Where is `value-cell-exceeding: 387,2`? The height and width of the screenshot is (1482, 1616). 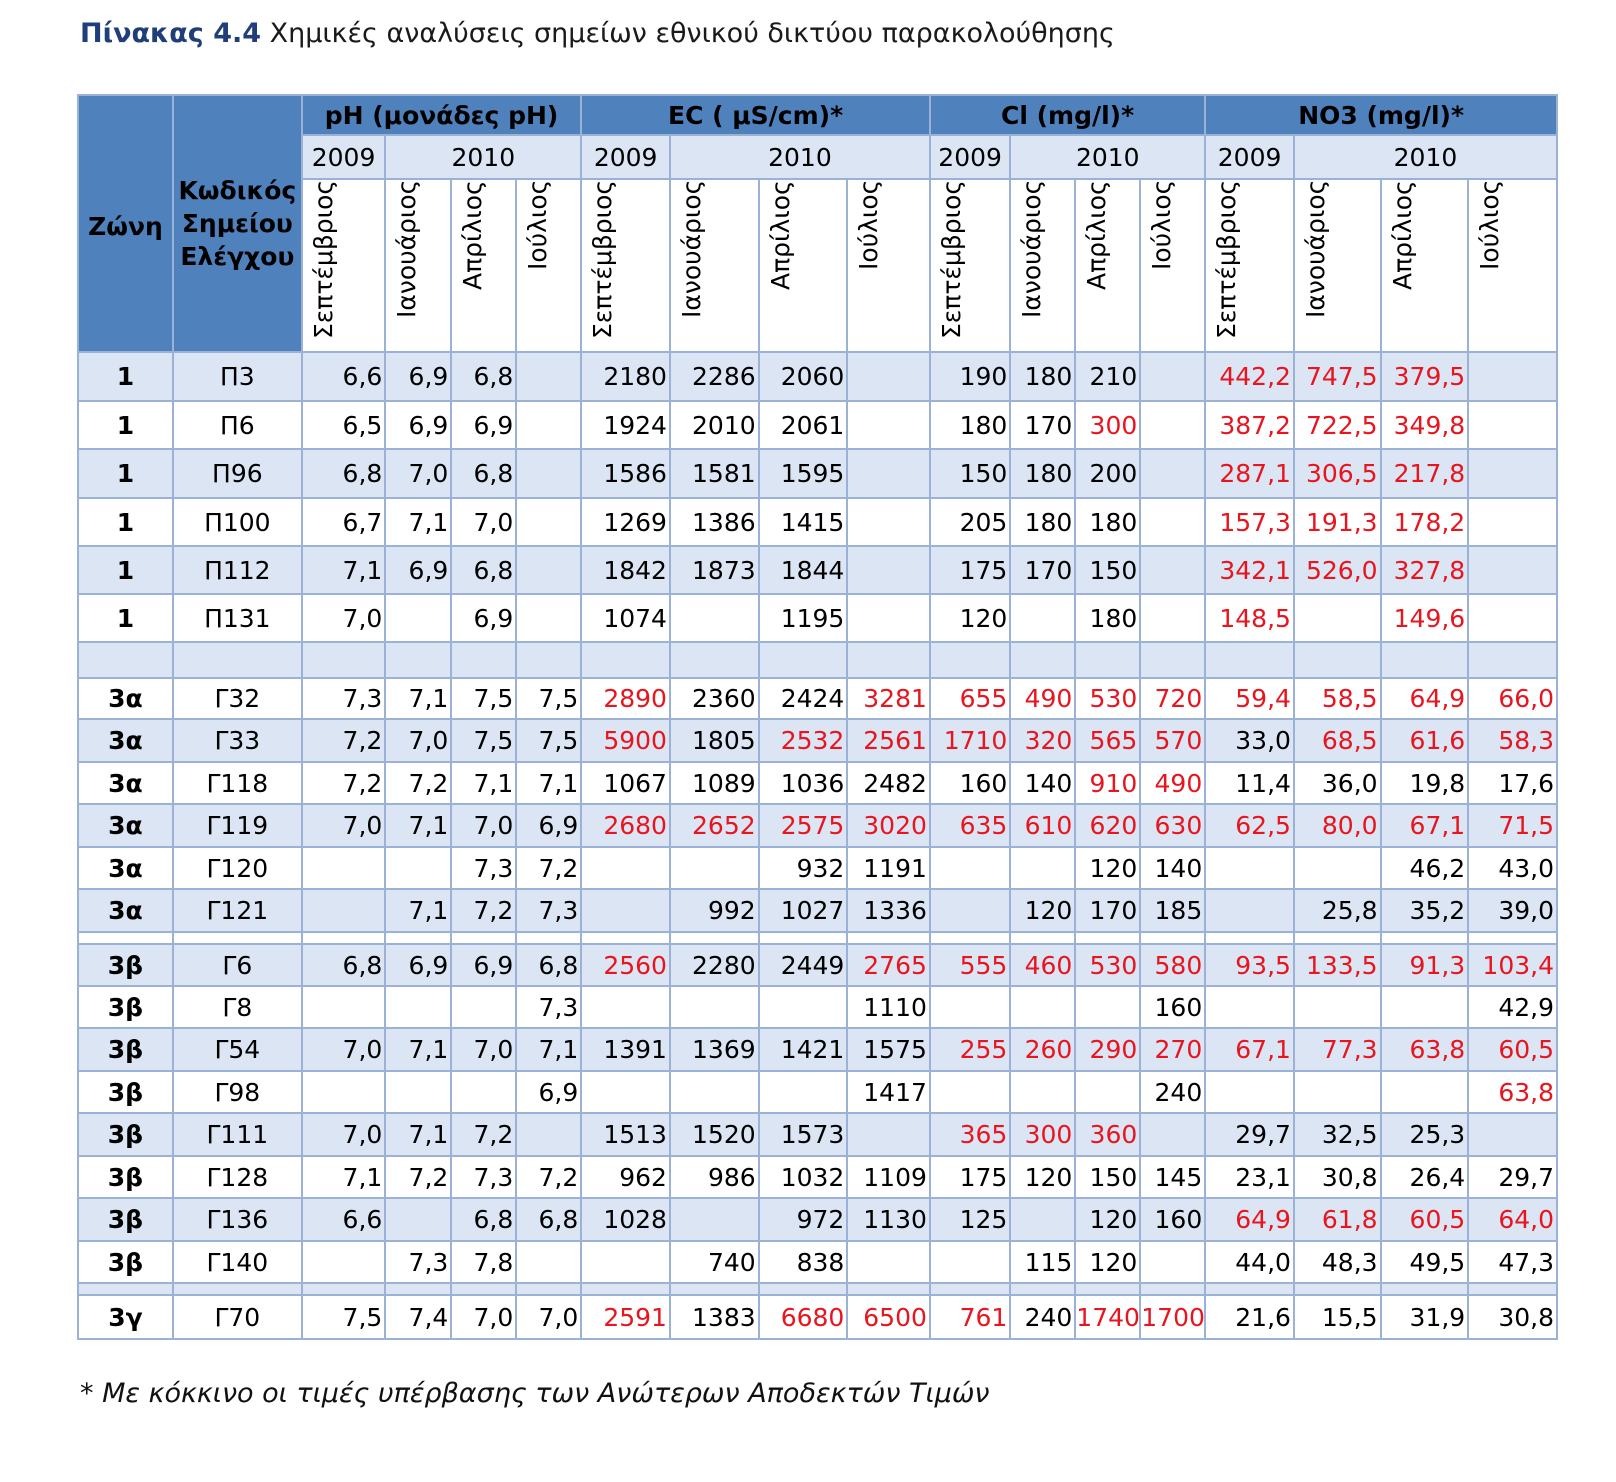 value-cell-exceeding: 387,2 is located at coordinates (1249, 425).